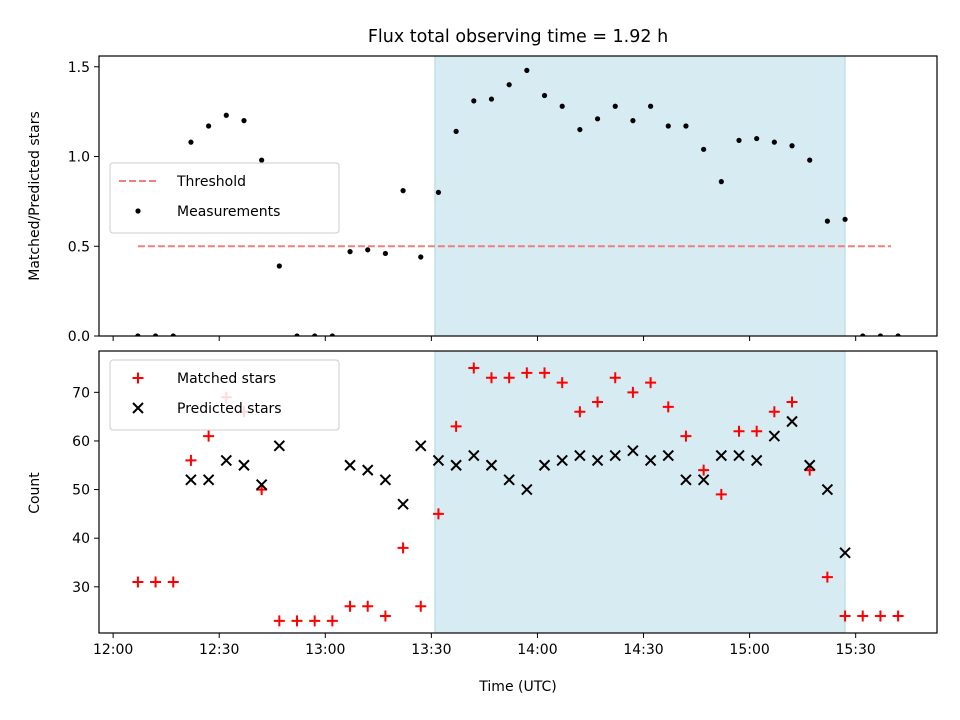  I want to click on legend-label: Predicted stars, so click(229, 409).